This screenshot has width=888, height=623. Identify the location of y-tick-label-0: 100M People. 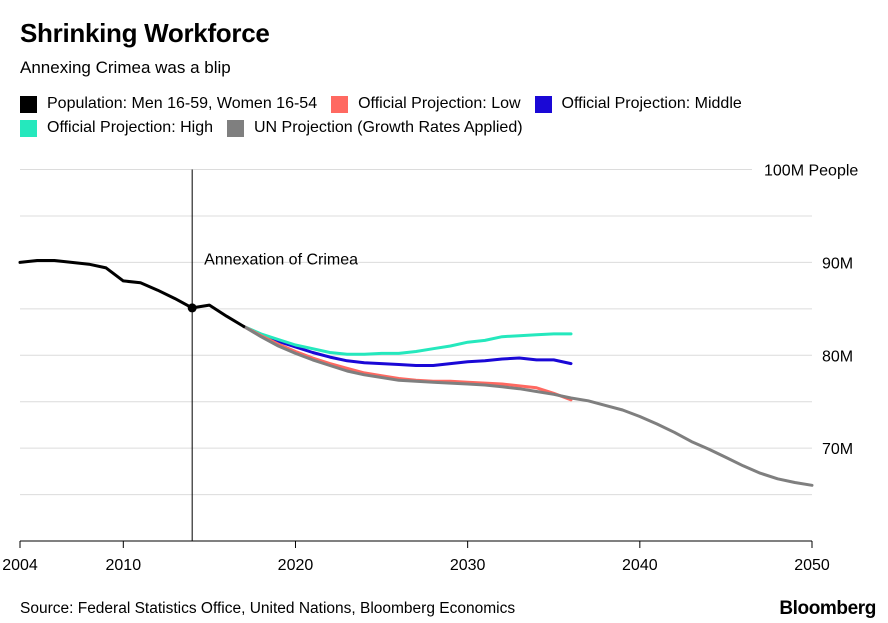
(811, 171).